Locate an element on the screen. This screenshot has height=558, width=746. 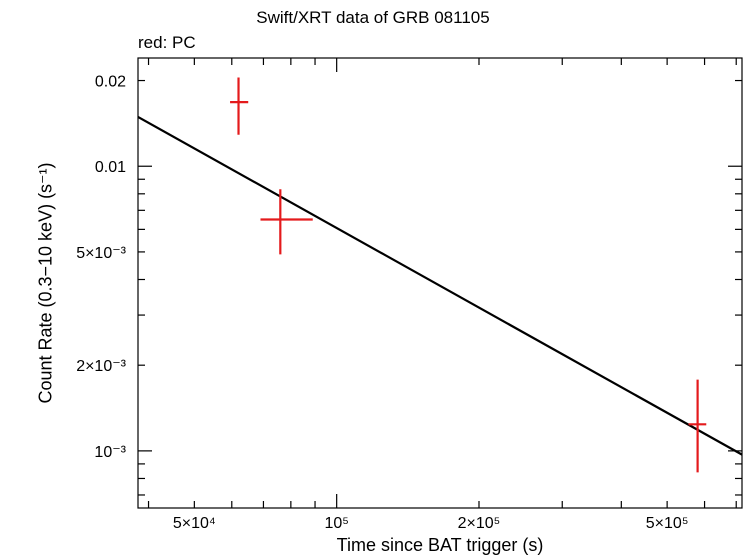
x-axis-label: Time since BAT trigger (s) is located at coordinates (440, 545).